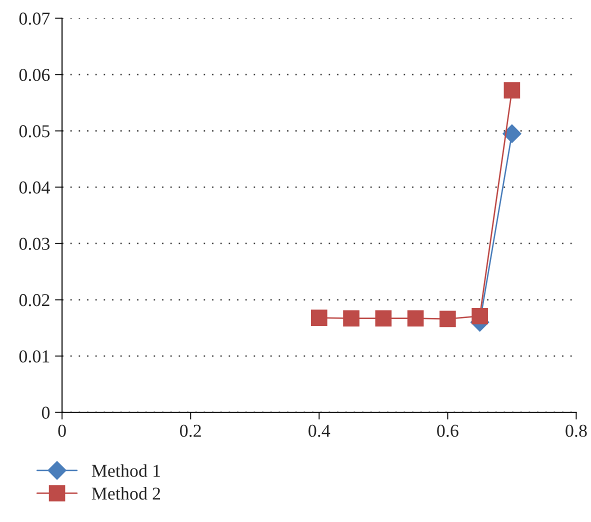  What do you see at coordinates (576, 430) in the screenshot?
I see `x-tick-label: 0.8` at bounding box center [576, 430].